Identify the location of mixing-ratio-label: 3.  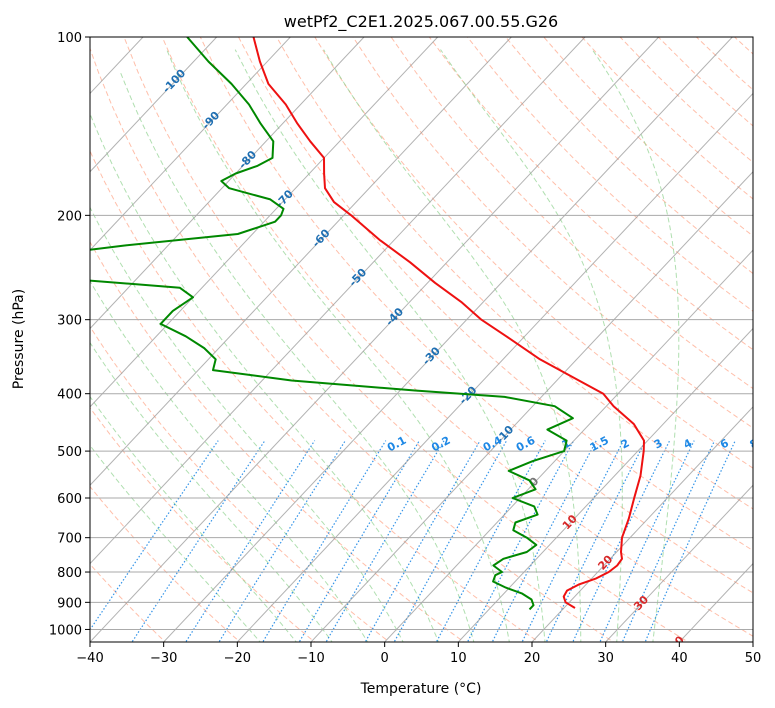
(658, 443).